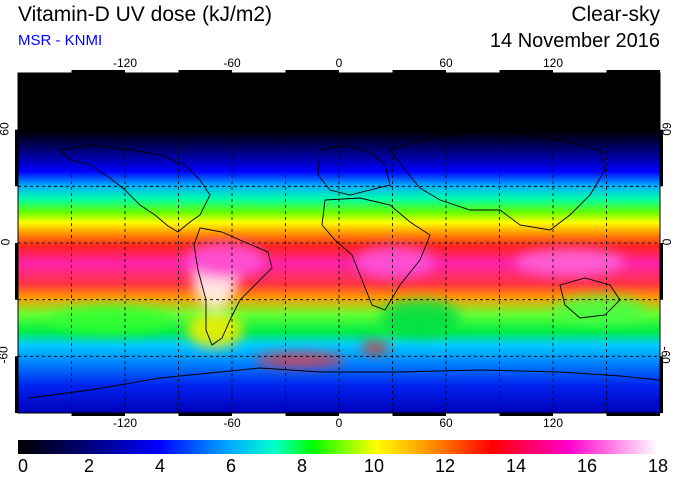 This screenshot has width=678, height=480. Describe the element at coordinates (446, 63) in the screenshot. I see `lon-tick-top: 60` at that location.